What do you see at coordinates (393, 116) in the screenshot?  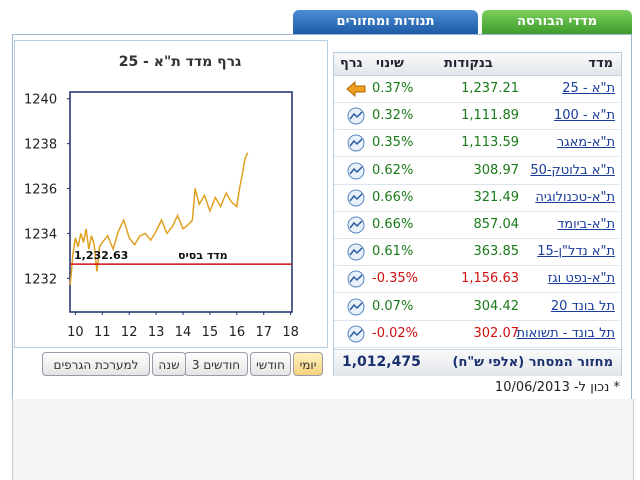 I see `index-change: 0.32%` at bounding box center [393, 116].